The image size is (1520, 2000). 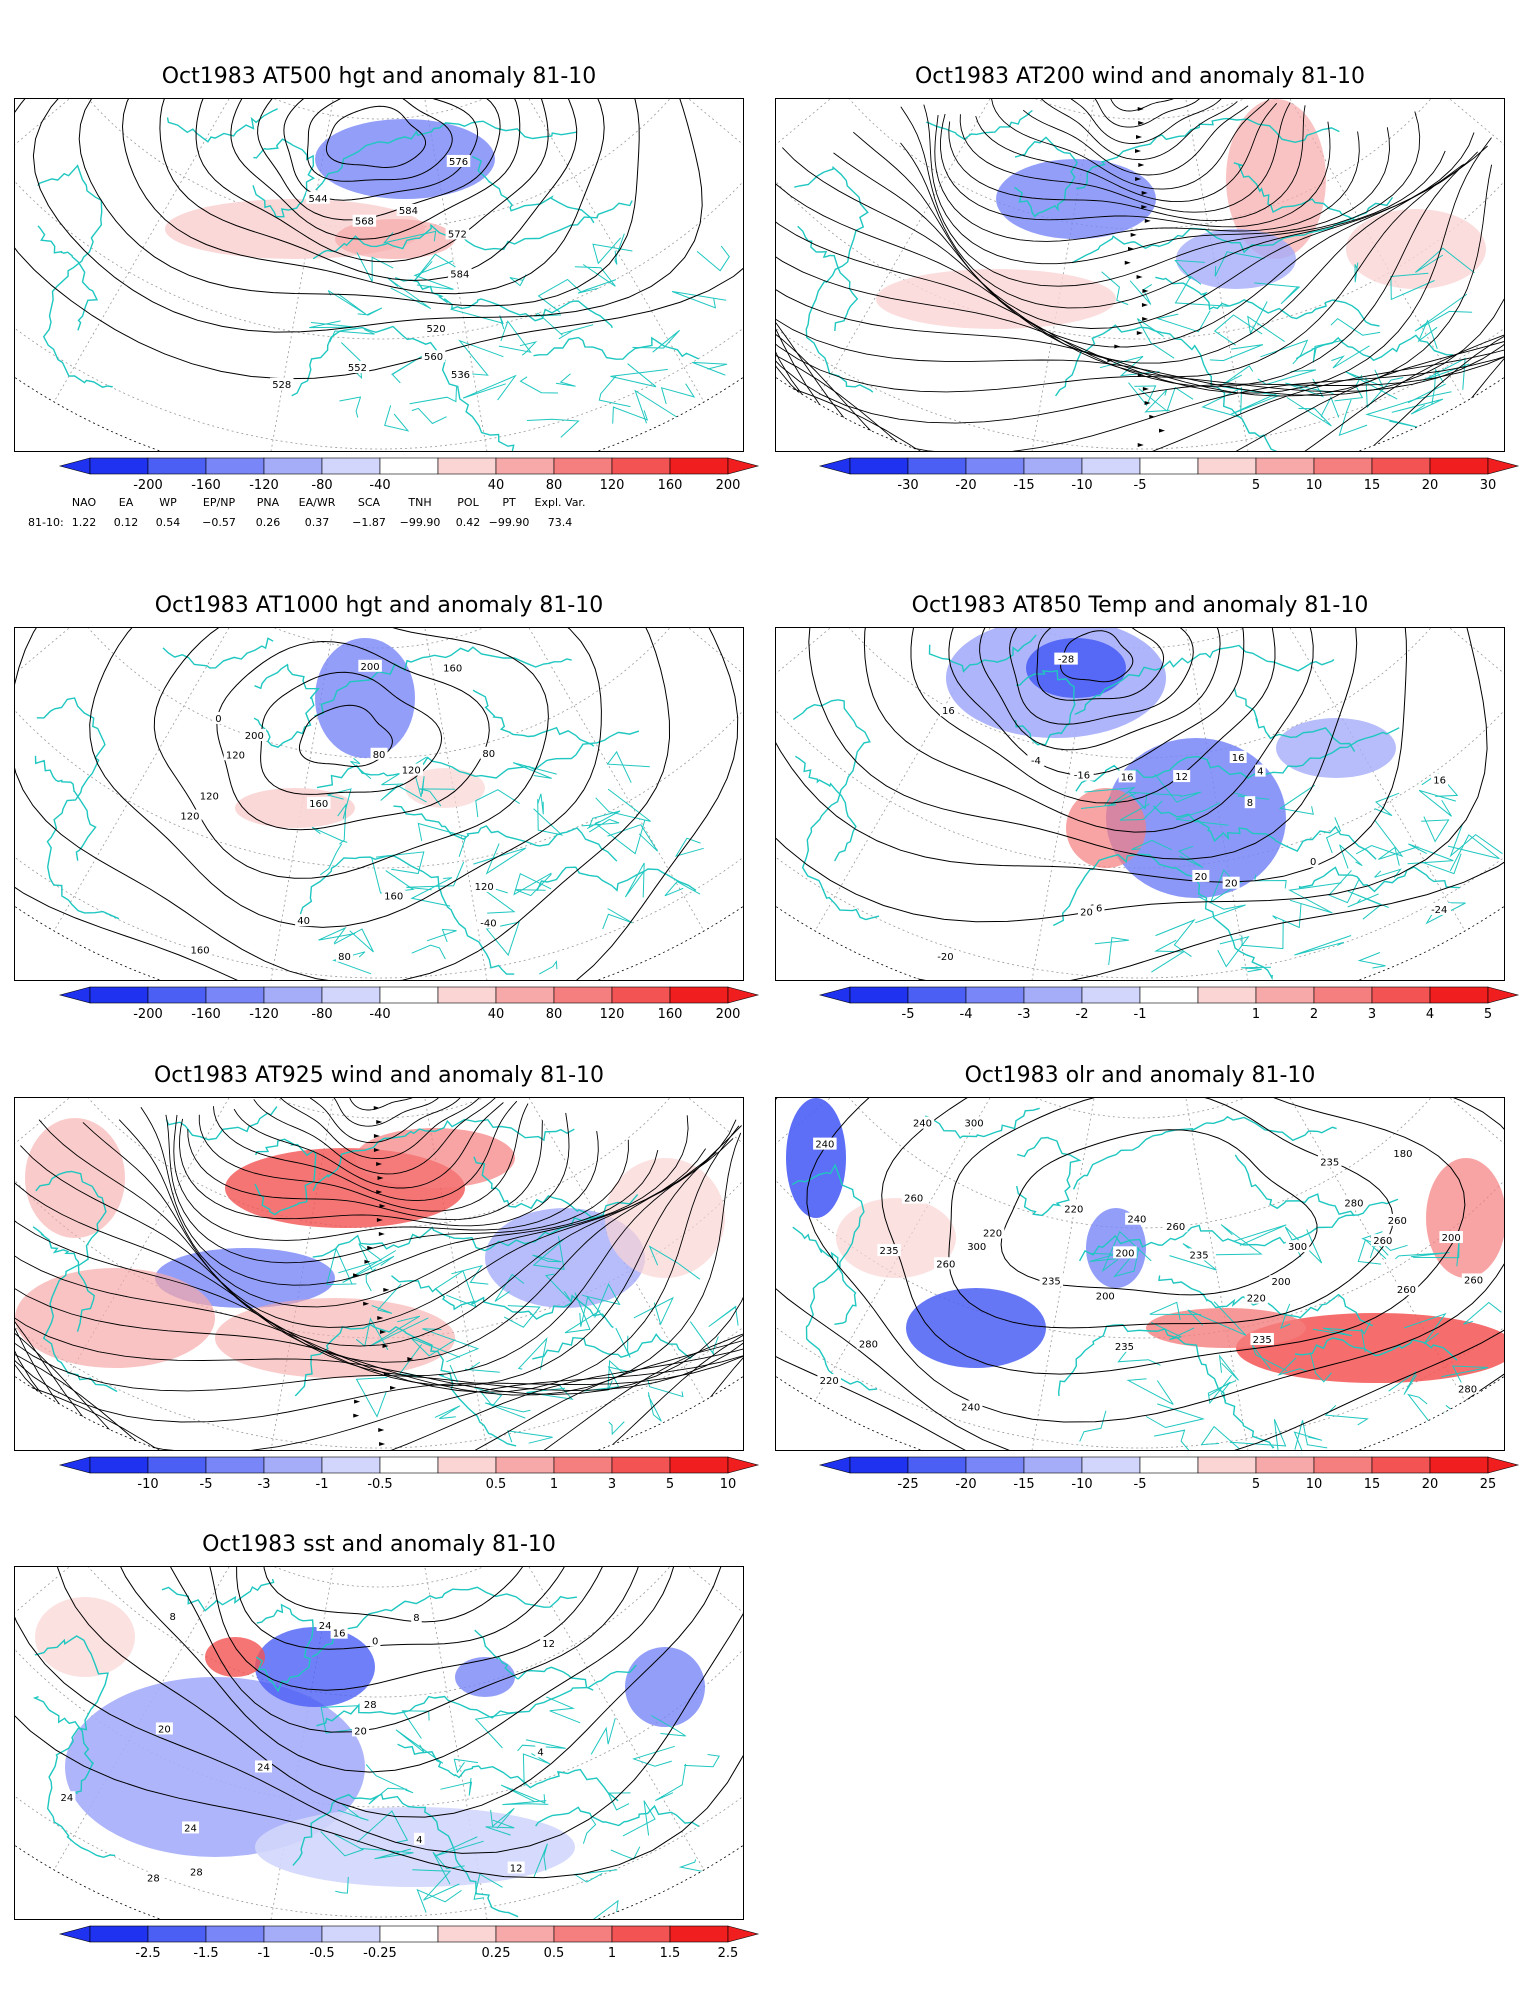 I want to click on colorbar-tick-label: 15, so click(x=1372, y=1484).